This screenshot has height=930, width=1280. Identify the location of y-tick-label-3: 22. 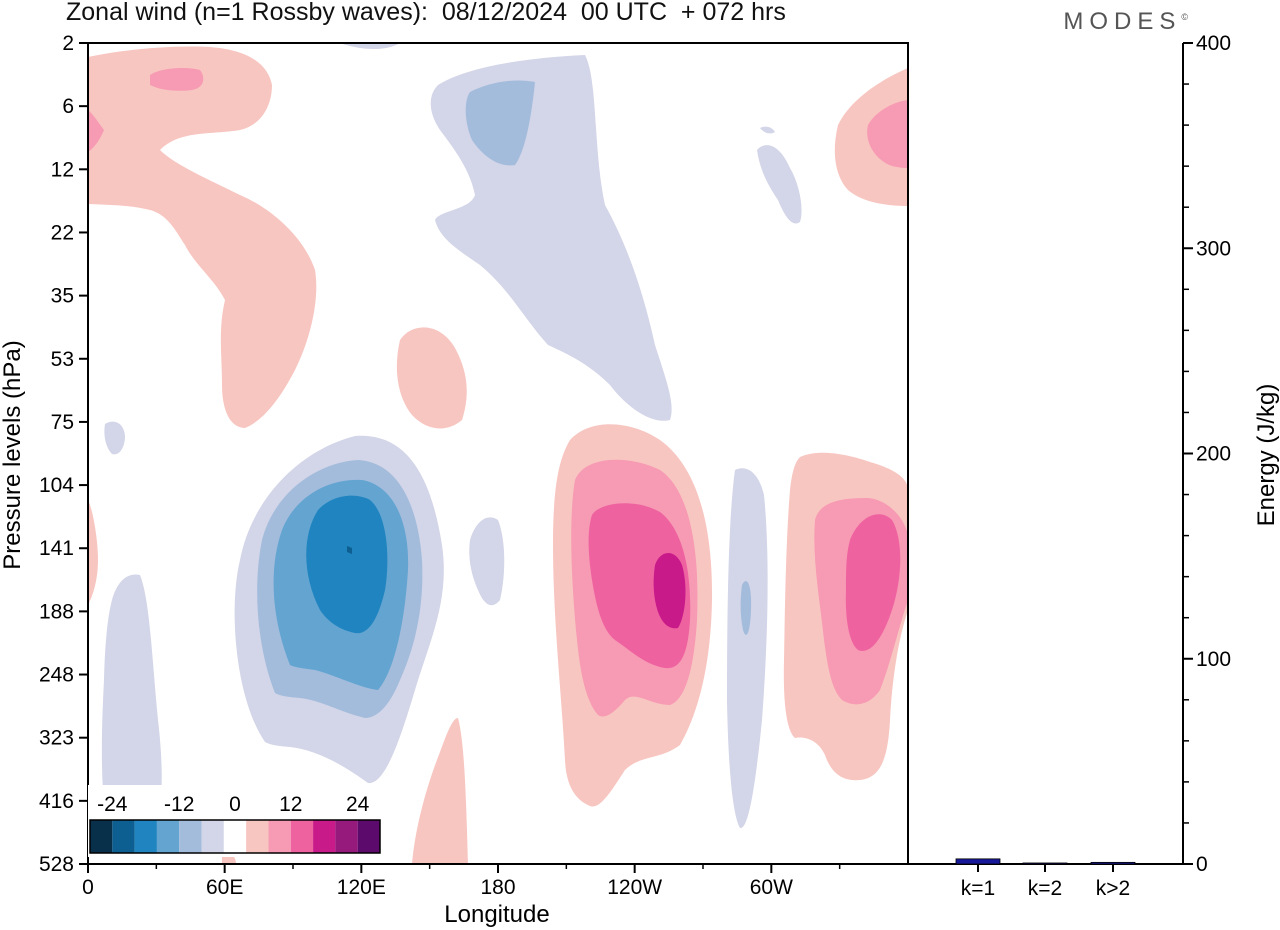
(62, 232).